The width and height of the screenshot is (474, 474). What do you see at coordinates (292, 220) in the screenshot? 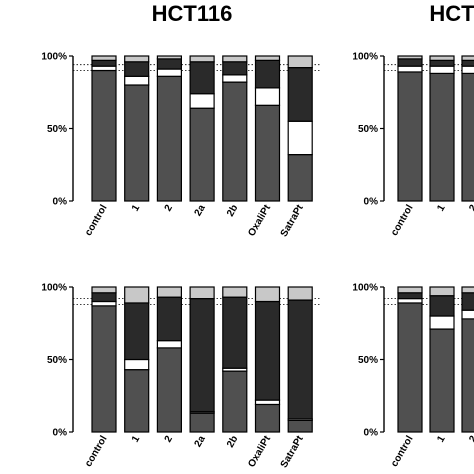
I see `category-label: SatraPt` at bounding box center [292, 220].